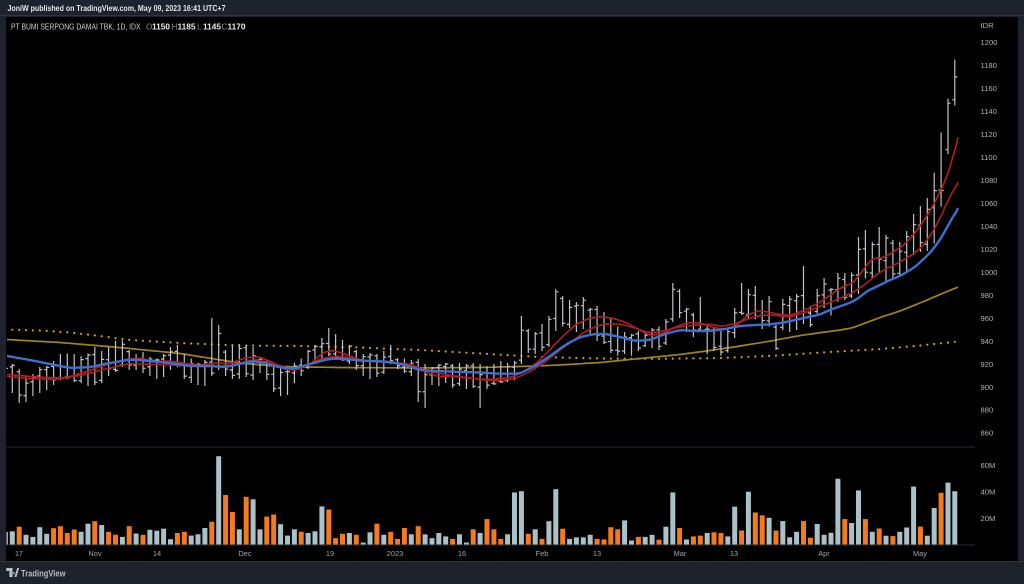 Image resolution: width=1024 pixels, height=584 pixels. Describe the element at coordinates (989, 111) in the screenshot. I see `svg-text: 1140` at that location.